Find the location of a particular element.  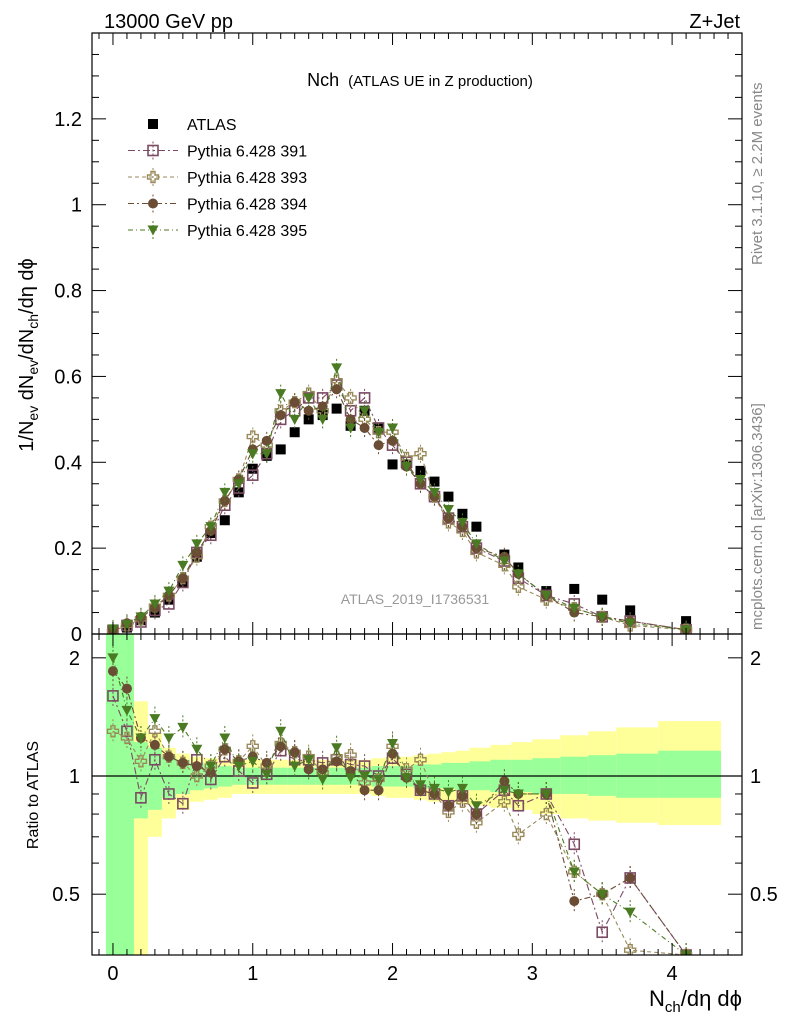

main-ylabel: 1/Nev dNev/dNch/dη dϕ is located at coordinates (28, 354).